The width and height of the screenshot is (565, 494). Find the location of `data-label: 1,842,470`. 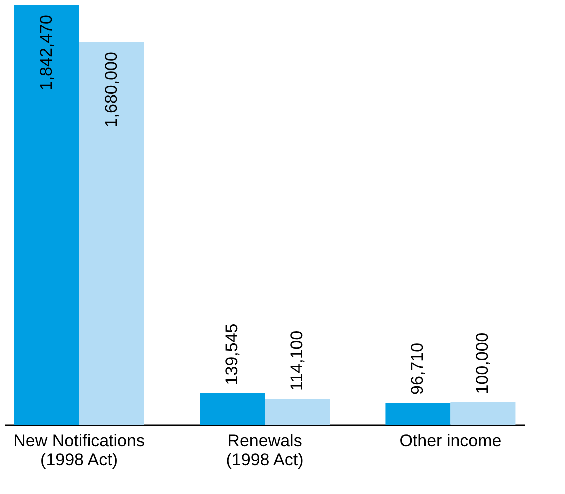

data-label: 1,842,470 is located at coordinates (46, 53).